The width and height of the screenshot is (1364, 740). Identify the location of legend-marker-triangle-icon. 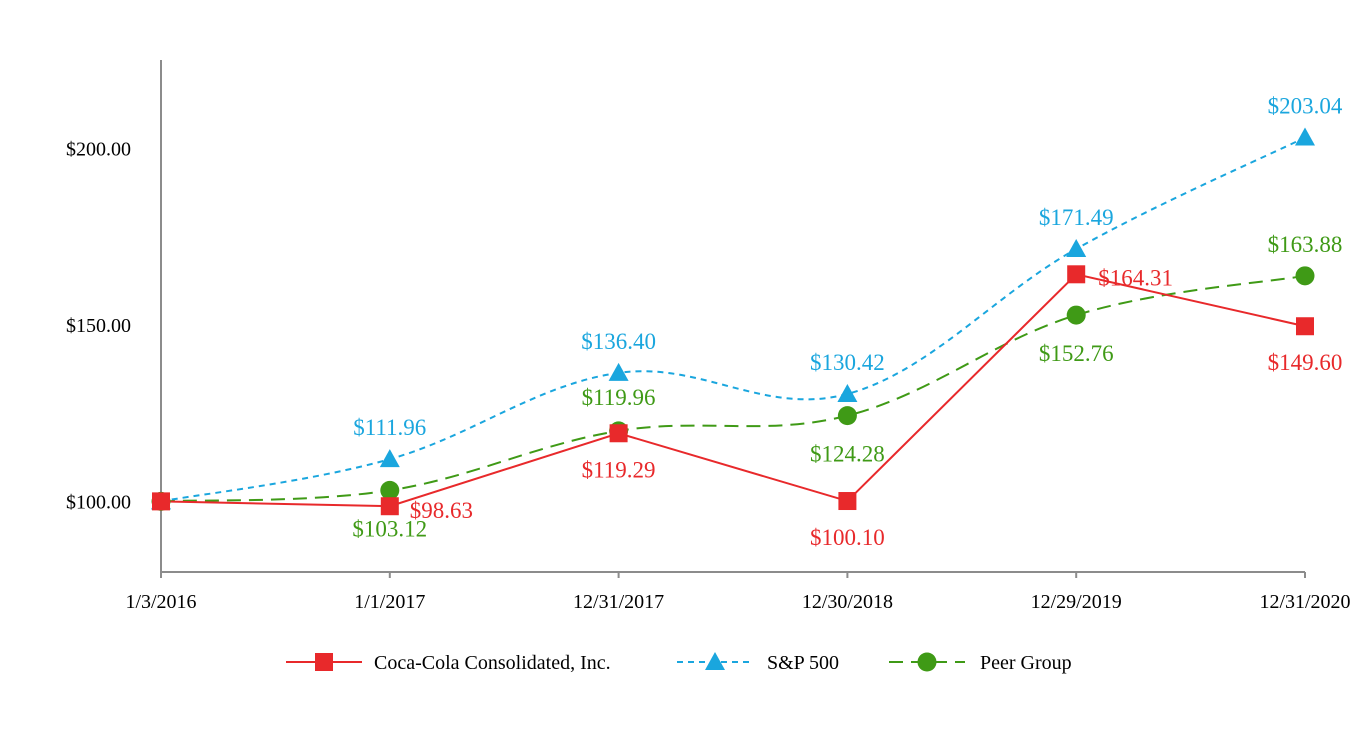
(715, 661).